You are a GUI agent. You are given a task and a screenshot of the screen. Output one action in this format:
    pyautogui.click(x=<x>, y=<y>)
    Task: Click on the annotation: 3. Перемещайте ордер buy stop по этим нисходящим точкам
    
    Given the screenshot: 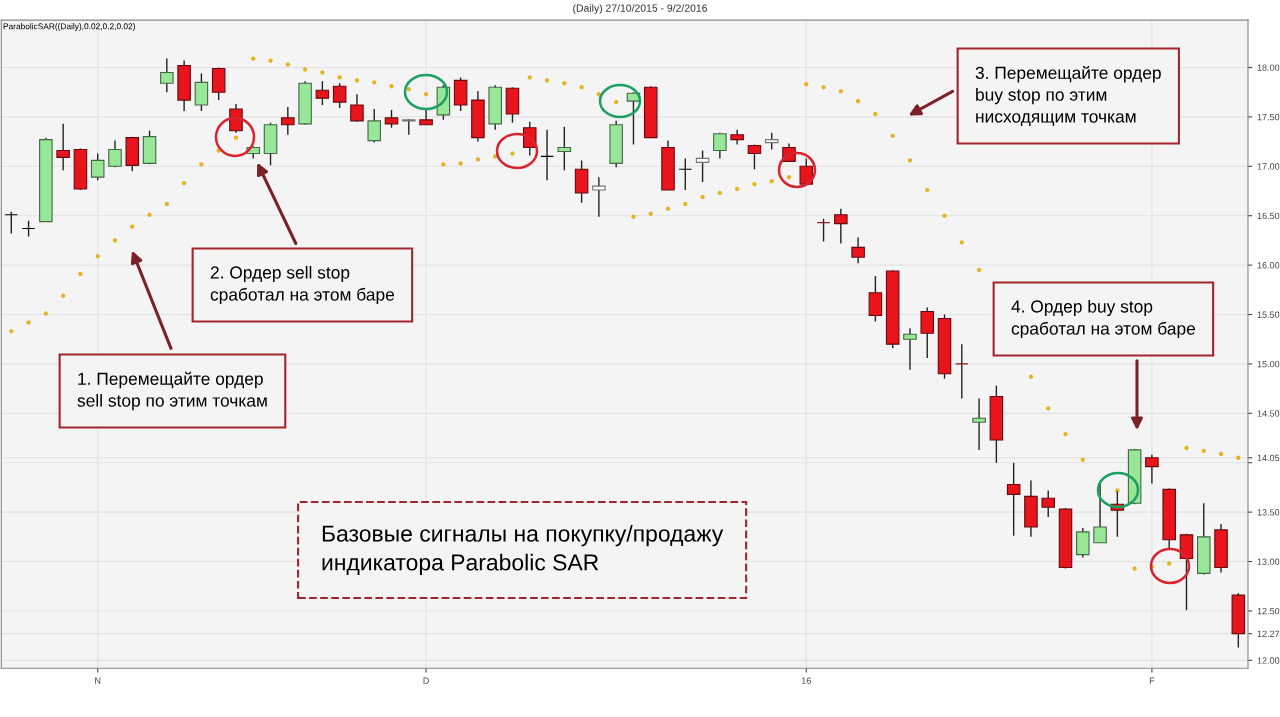 What is the action you would take?
    pyautogui.click(x=1068, y=95)
    